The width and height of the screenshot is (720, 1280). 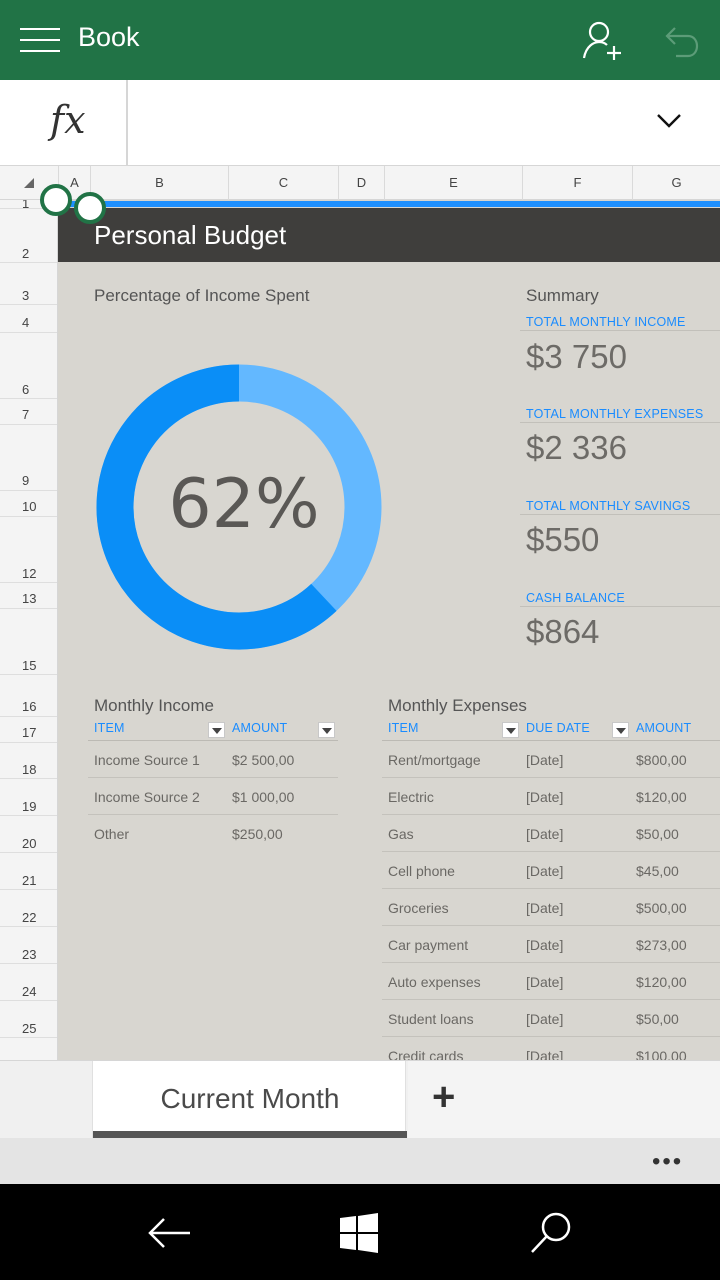 What do you see at coordinates (74, 204) in the screenshot?
I see `selection-handles-icon` at bounding box center [74, 204].